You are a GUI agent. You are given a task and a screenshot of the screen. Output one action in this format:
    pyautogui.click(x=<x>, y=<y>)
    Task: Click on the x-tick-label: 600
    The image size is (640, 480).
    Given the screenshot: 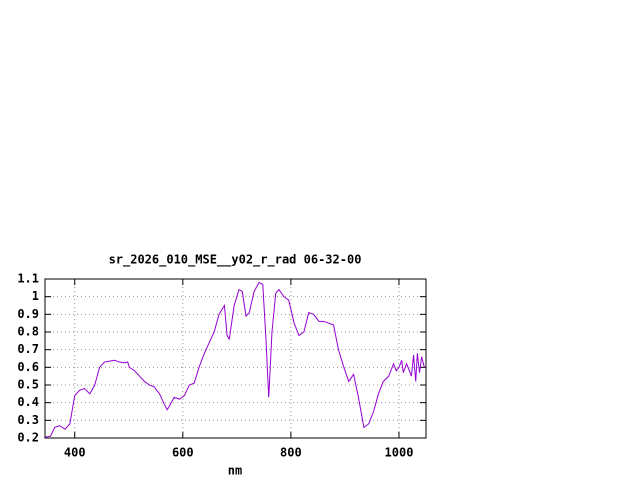 What is the action you would take?
    pyautogui.click(x=183, y=453)
    